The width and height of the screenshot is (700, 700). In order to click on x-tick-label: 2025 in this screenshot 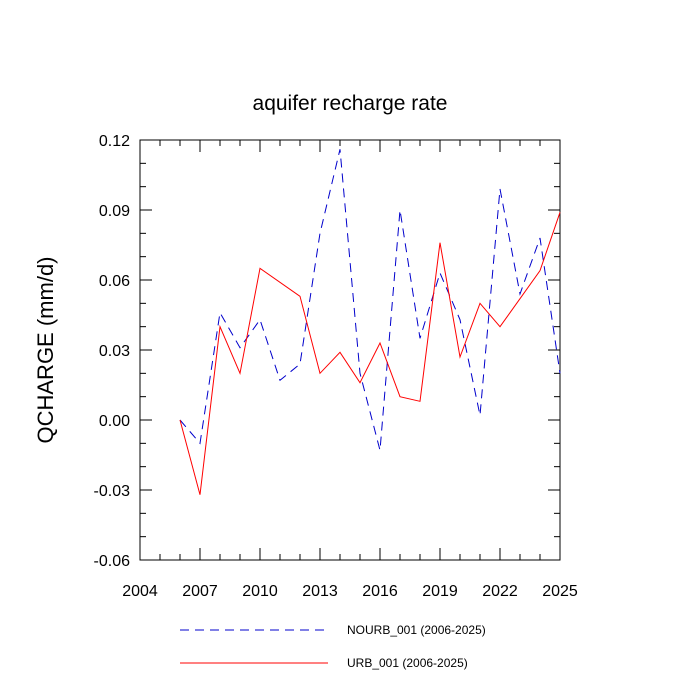, I will do `click(560, 591)`.